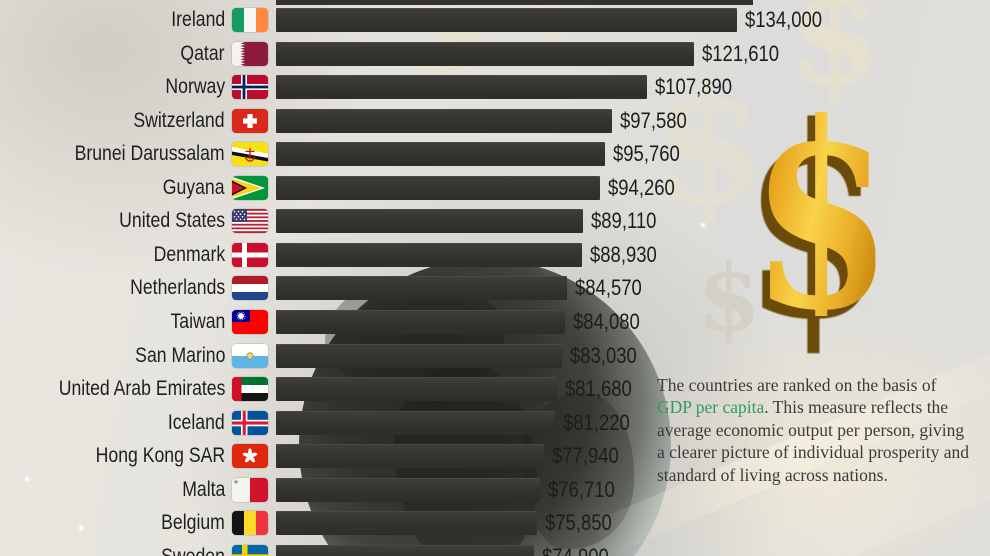  What do you see at coordinates (741, 53) in the screenshot?
I see `value-label: $121,610` at bounding box center [741, 53].